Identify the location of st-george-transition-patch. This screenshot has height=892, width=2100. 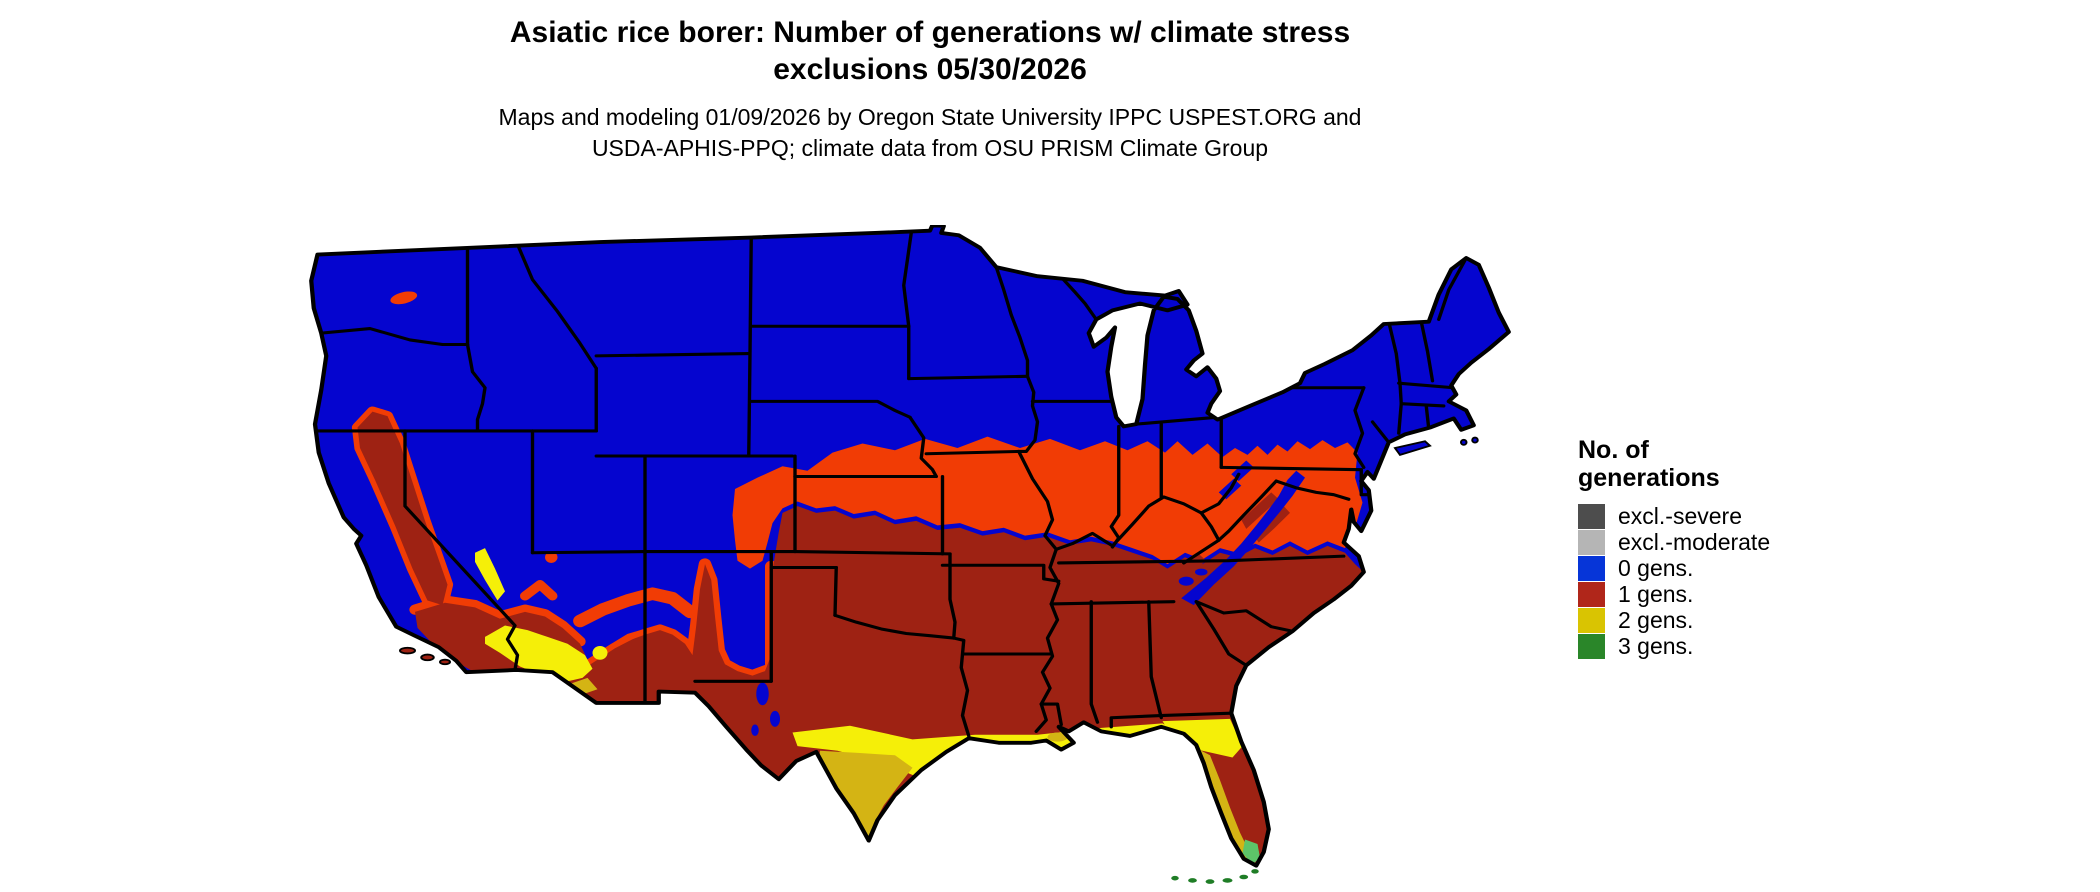
(551, 557).